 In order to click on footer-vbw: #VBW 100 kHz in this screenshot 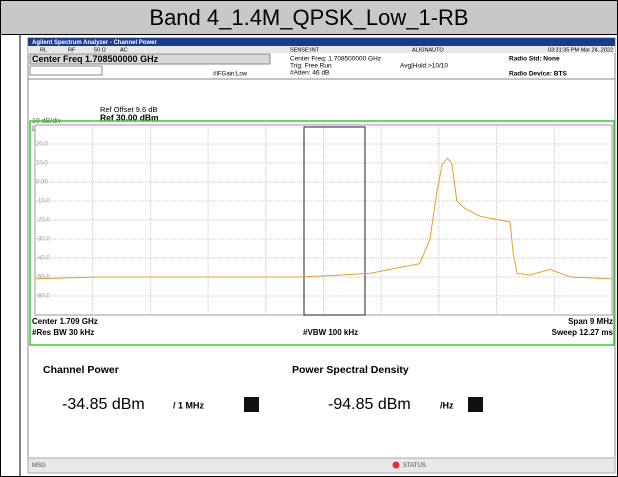, I will do `click(330, 332)`.